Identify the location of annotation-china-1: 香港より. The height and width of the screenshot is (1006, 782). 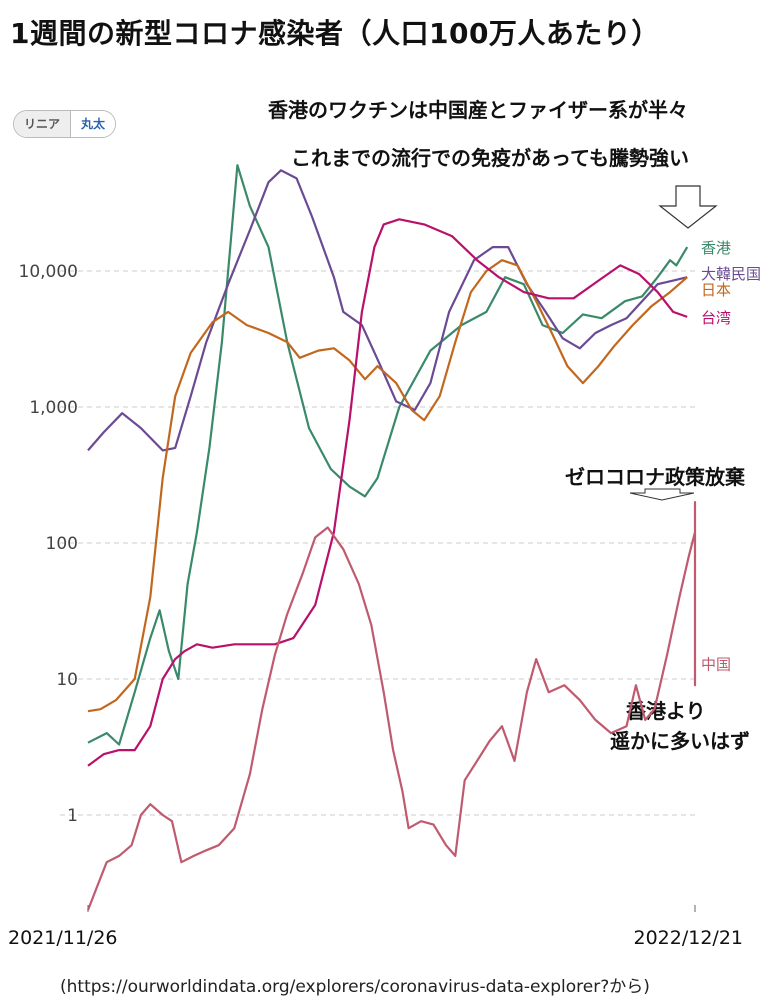
(666, 711).